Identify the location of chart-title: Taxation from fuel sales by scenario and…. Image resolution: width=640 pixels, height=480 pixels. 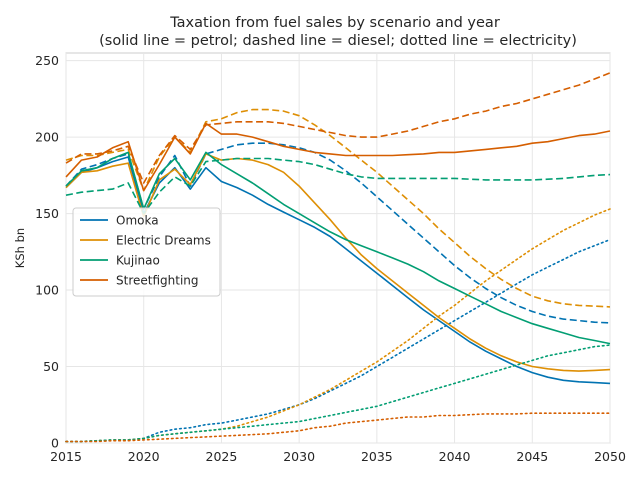
(334, 23).